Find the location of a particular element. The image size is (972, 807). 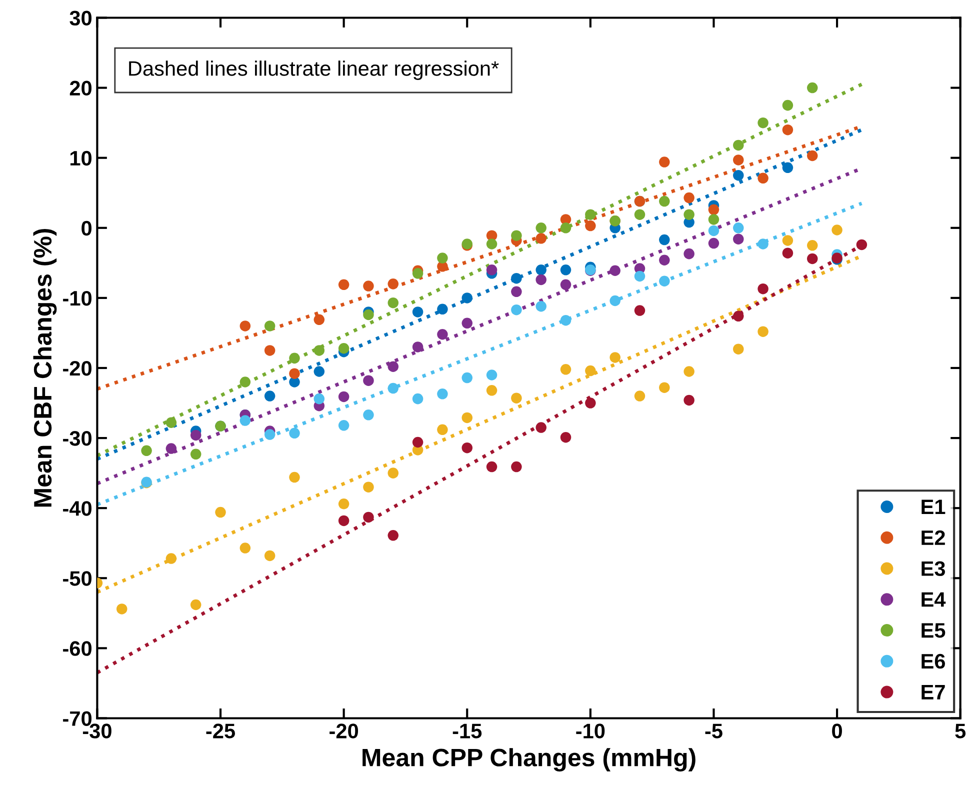

y-tick-label: 30 is located at coordinates (81, 18).